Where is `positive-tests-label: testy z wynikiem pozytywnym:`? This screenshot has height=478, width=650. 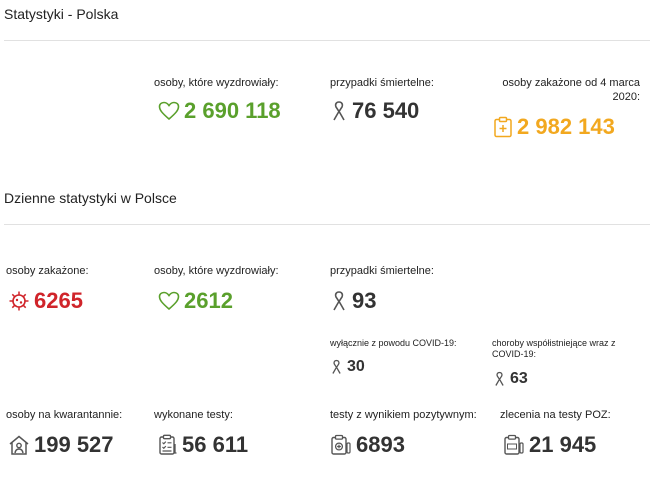 positive-tests-label: testy z wynikiem pozytywnym: is located at coordinates (403, 415).